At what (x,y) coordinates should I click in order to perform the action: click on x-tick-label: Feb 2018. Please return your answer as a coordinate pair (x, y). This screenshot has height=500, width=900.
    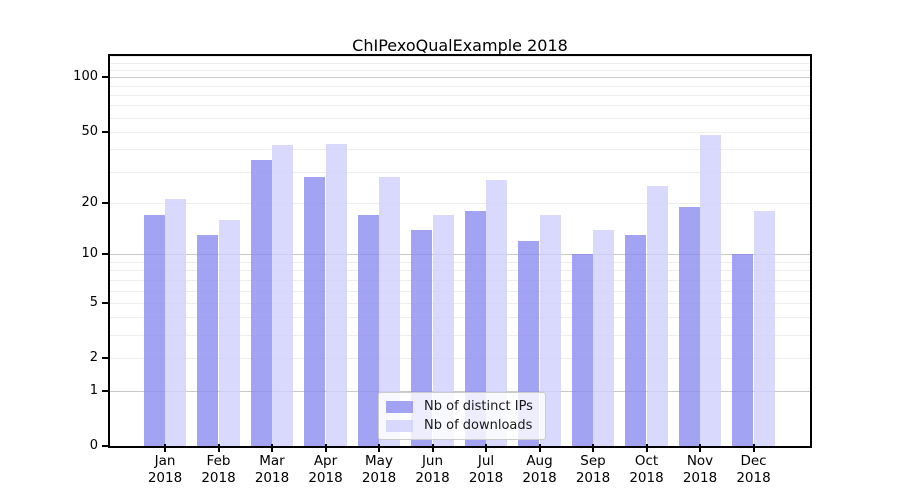
    Looking at the image, I should click on (218, 469).